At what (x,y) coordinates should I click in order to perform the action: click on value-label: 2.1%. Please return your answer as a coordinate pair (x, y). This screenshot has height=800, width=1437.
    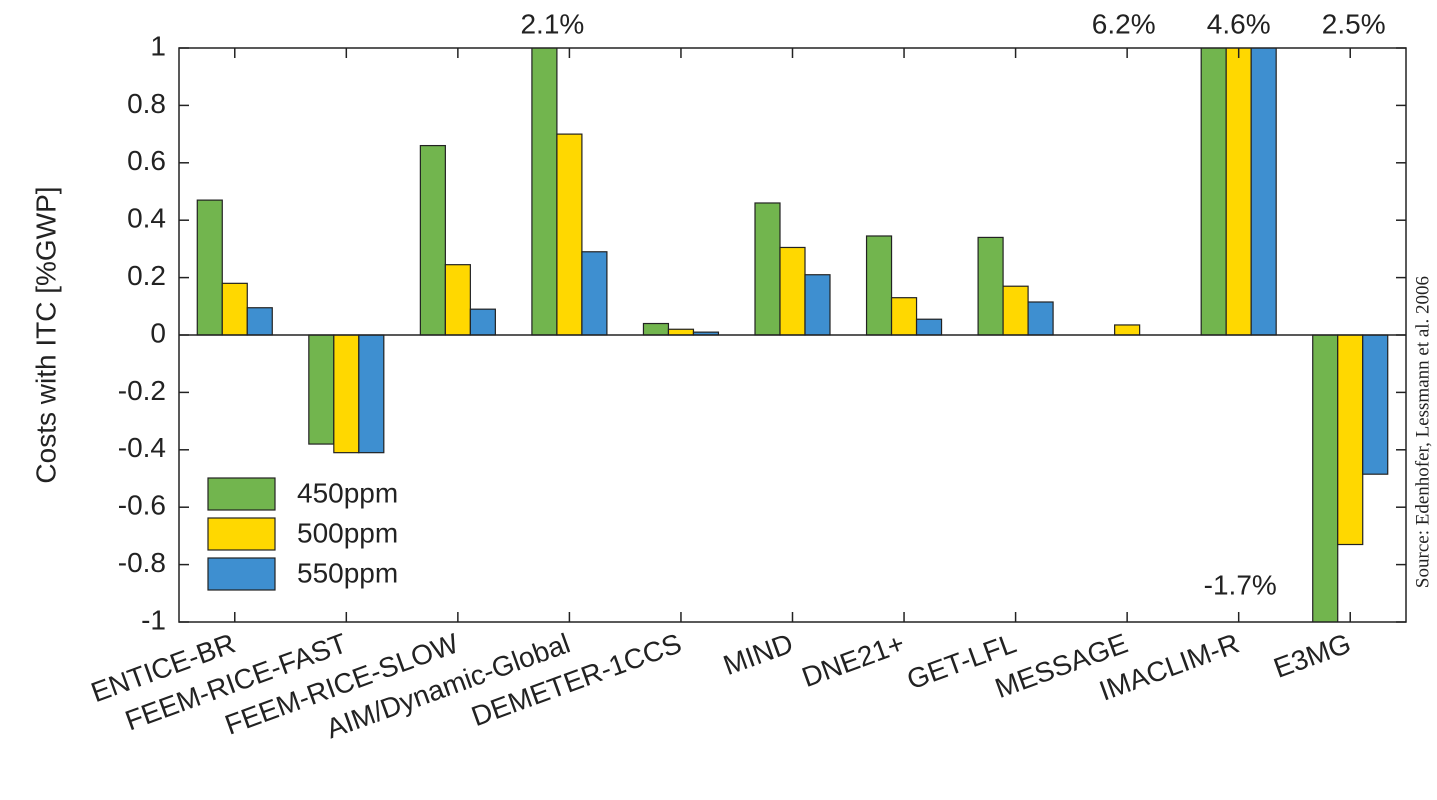
    Looking at the image, I should click on (552, 23).